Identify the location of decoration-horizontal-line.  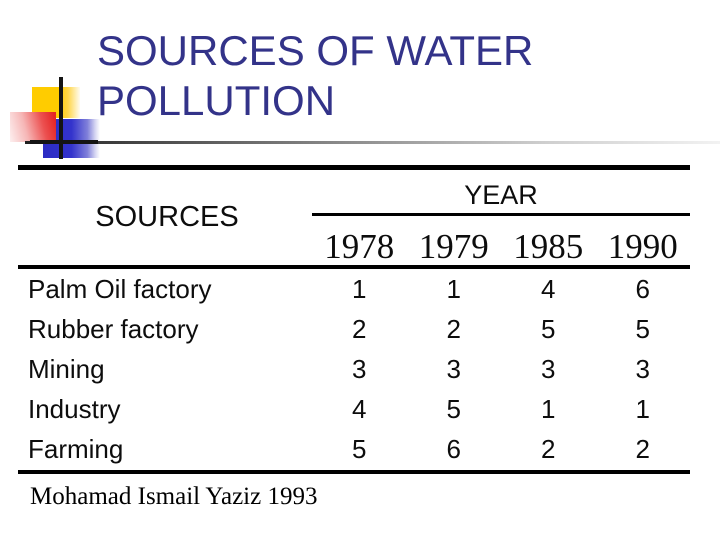
(64, 142).